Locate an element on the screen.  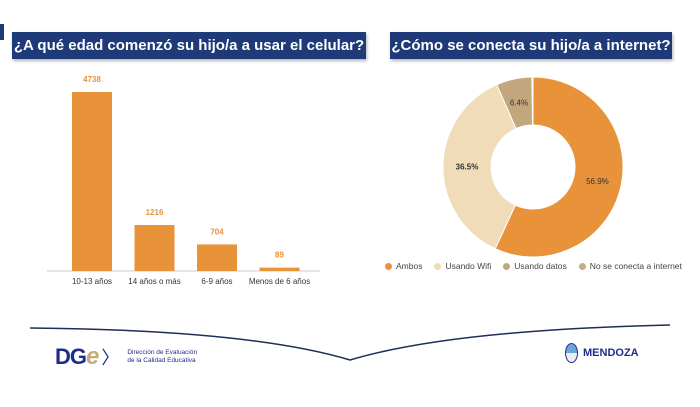
category-label: 6-9 años is located at coordinates (216, 281).